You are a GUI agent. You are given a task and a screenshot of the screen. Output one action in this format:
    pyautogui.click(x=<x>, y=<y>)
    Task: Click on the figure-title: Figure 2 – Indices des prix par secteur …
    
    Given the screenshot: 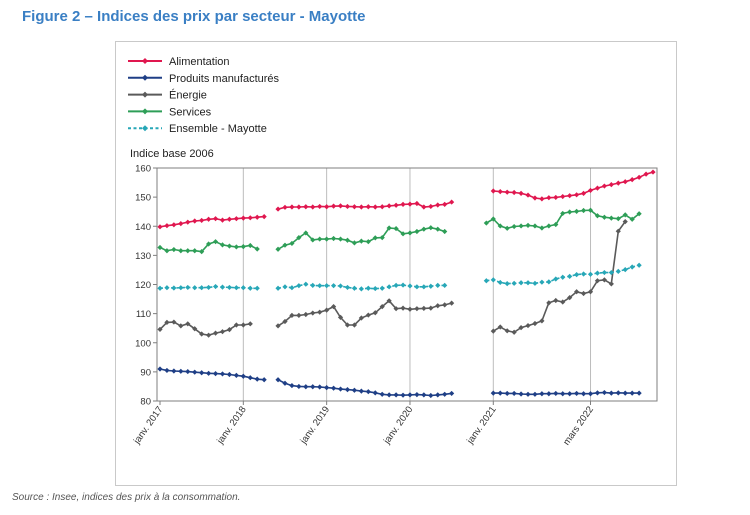 What is the action you would take?
    pyautogui.click(x=194, y=16)
    